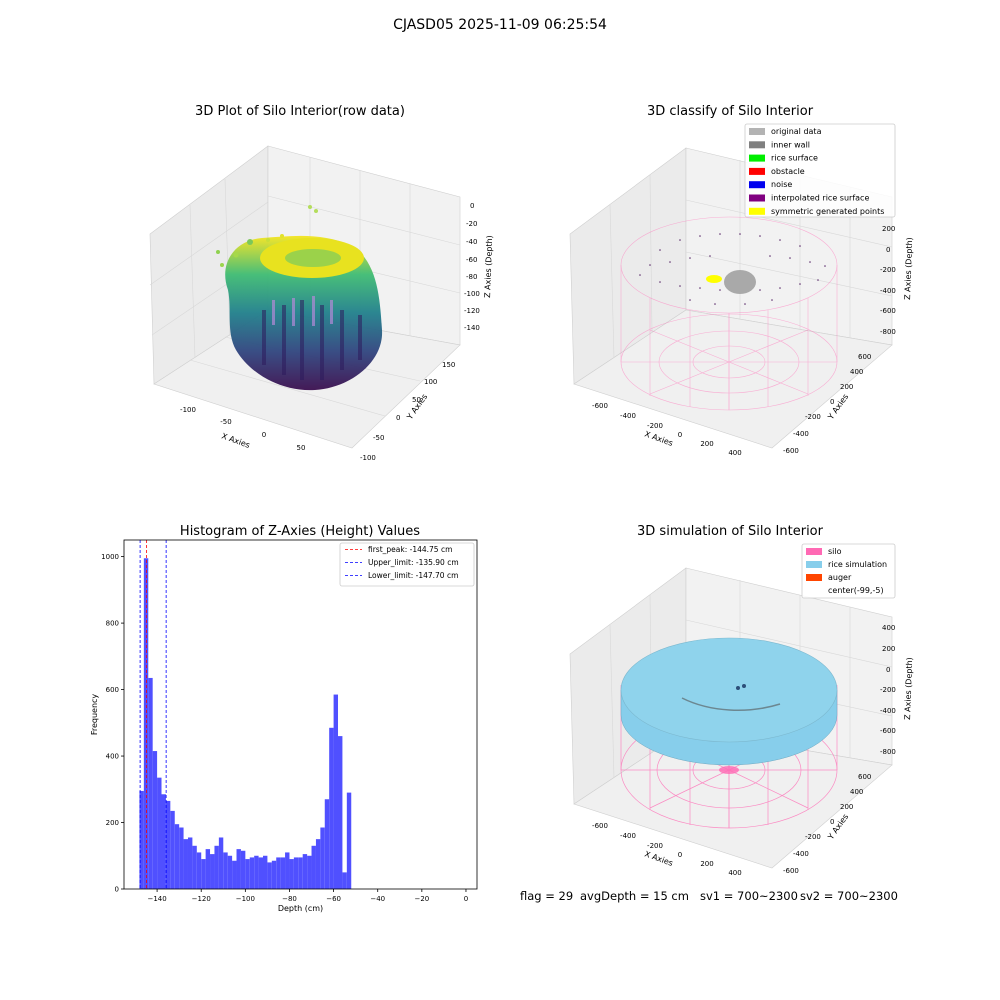  Describe the element at coordinates (827, 211) in the screenshot. I see `classify-legend-label: symmetric generated points` at that location.